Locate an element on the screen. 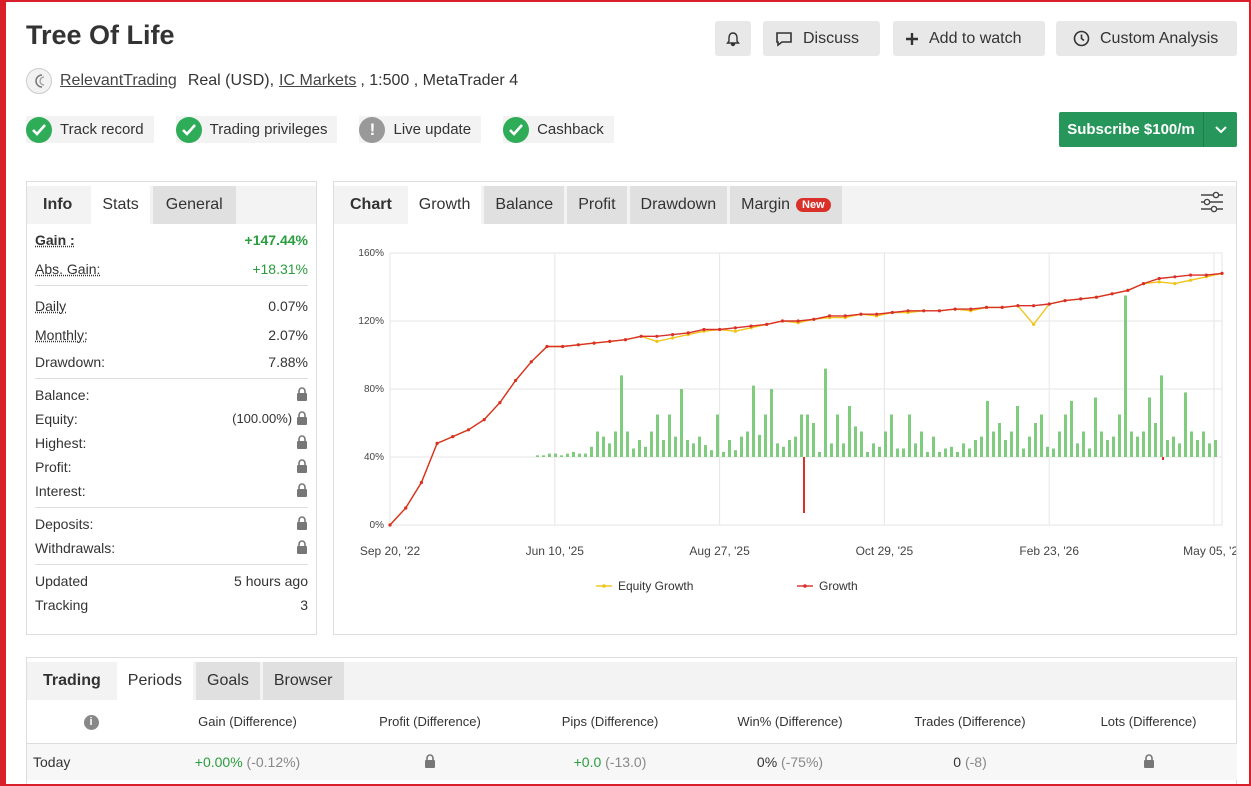 The height and width of the screenshot is (786, 1251). tab-general: General is located at coordinates (194, 205).